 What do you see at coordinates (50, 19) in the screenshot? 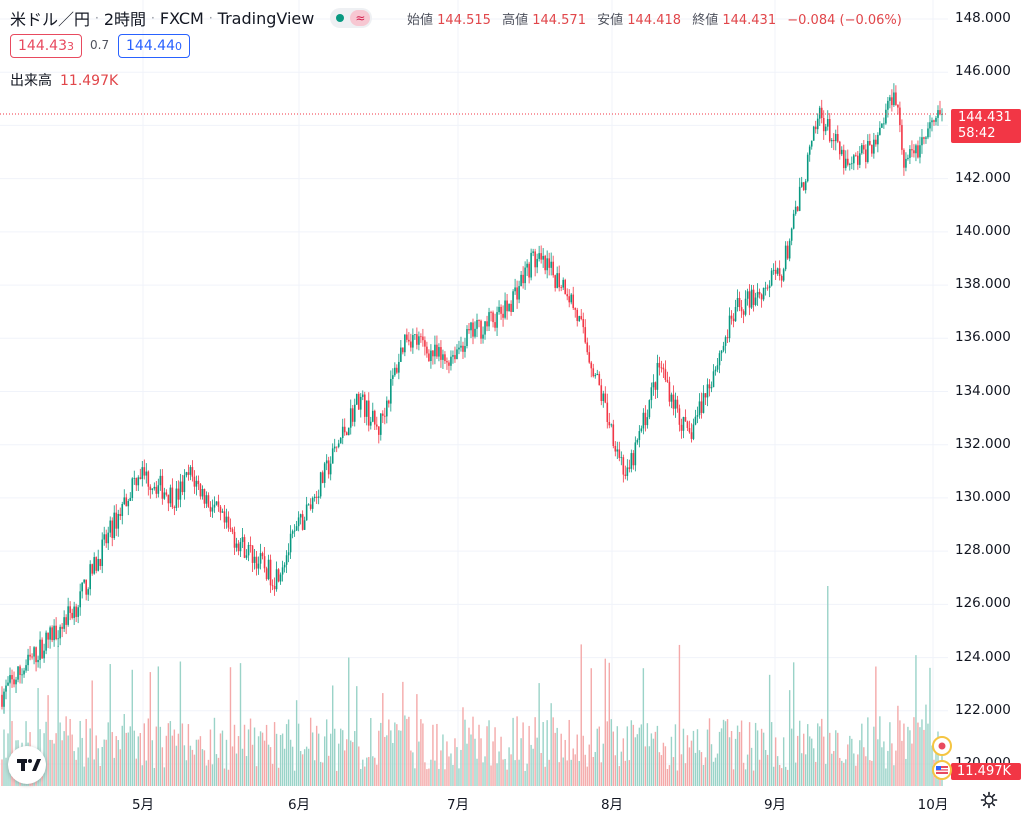
I see `symbol-name: 米ドル／円` at bounding box center [50, 19].